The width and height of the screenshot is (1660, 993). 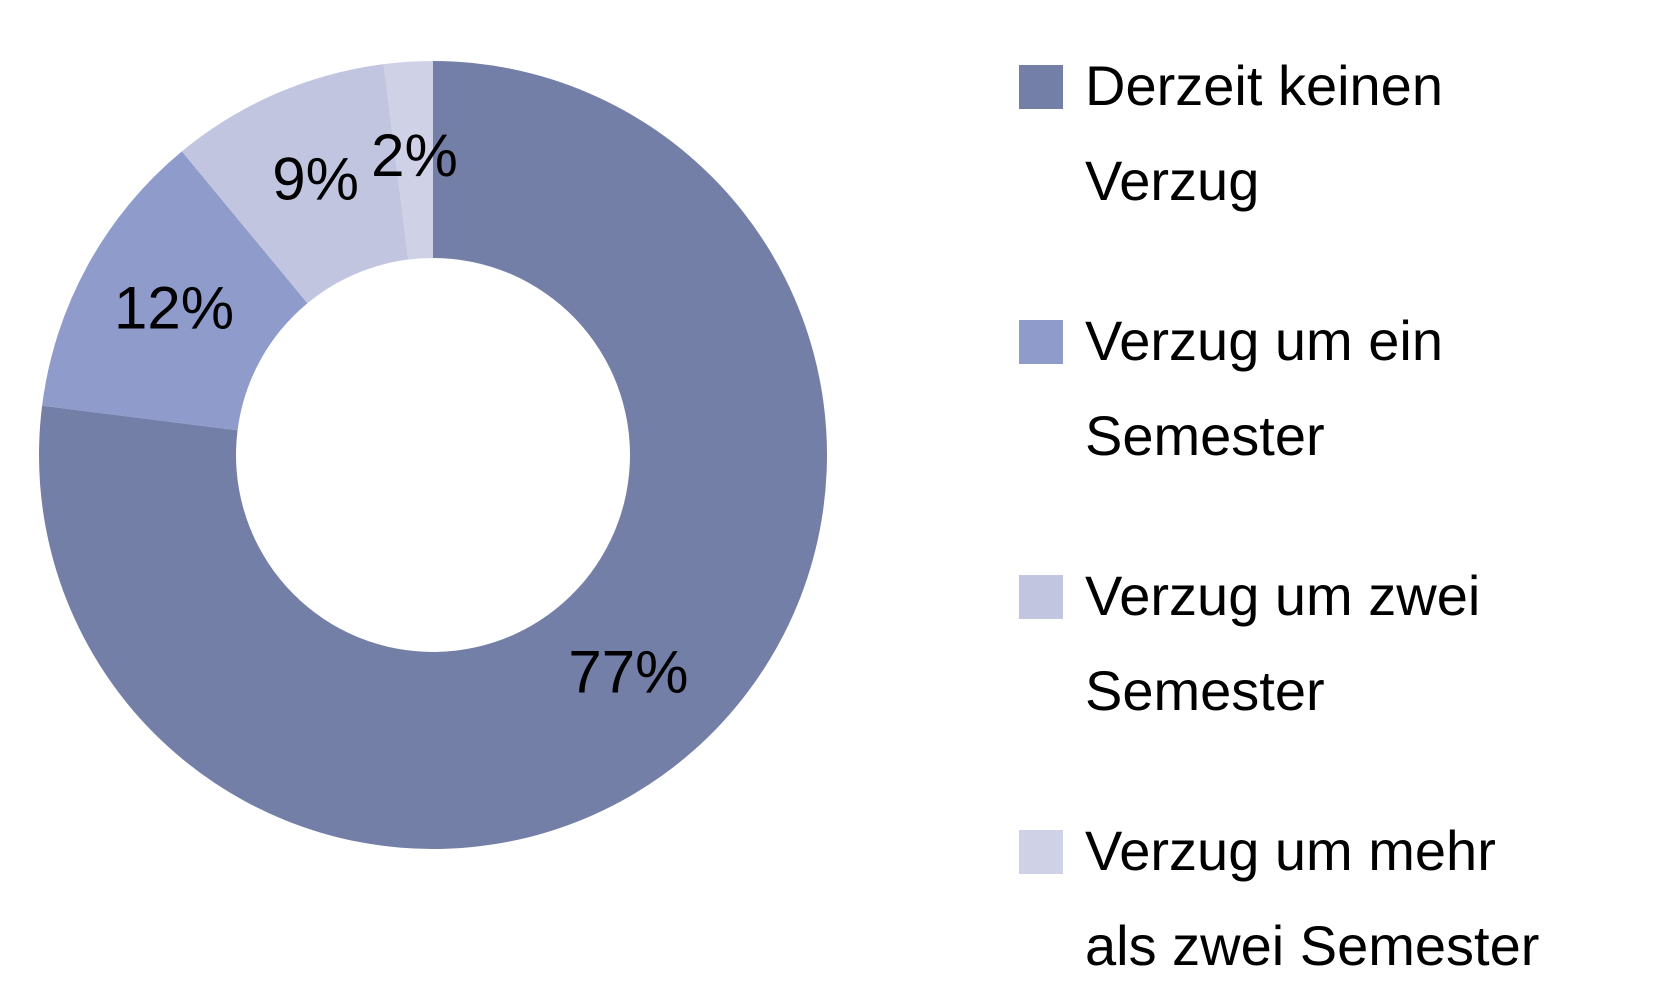 What do you see at coordinates (628, 672) in the screenshot?
I see `data-label: 77%` at bounding box center [628, 672].